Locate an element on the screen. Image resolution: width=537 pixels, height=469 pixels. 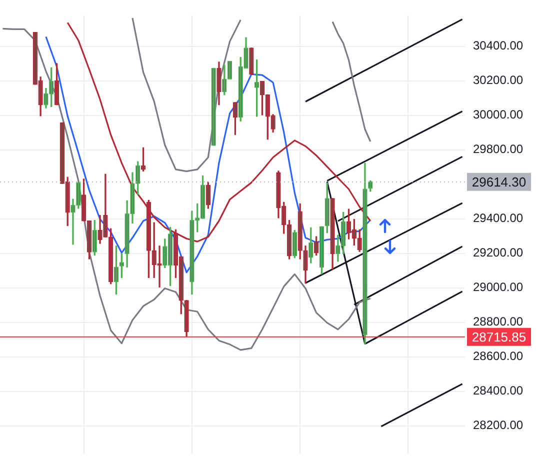
y-tick-label: 30400.00 is located at coordinates (498, 45).